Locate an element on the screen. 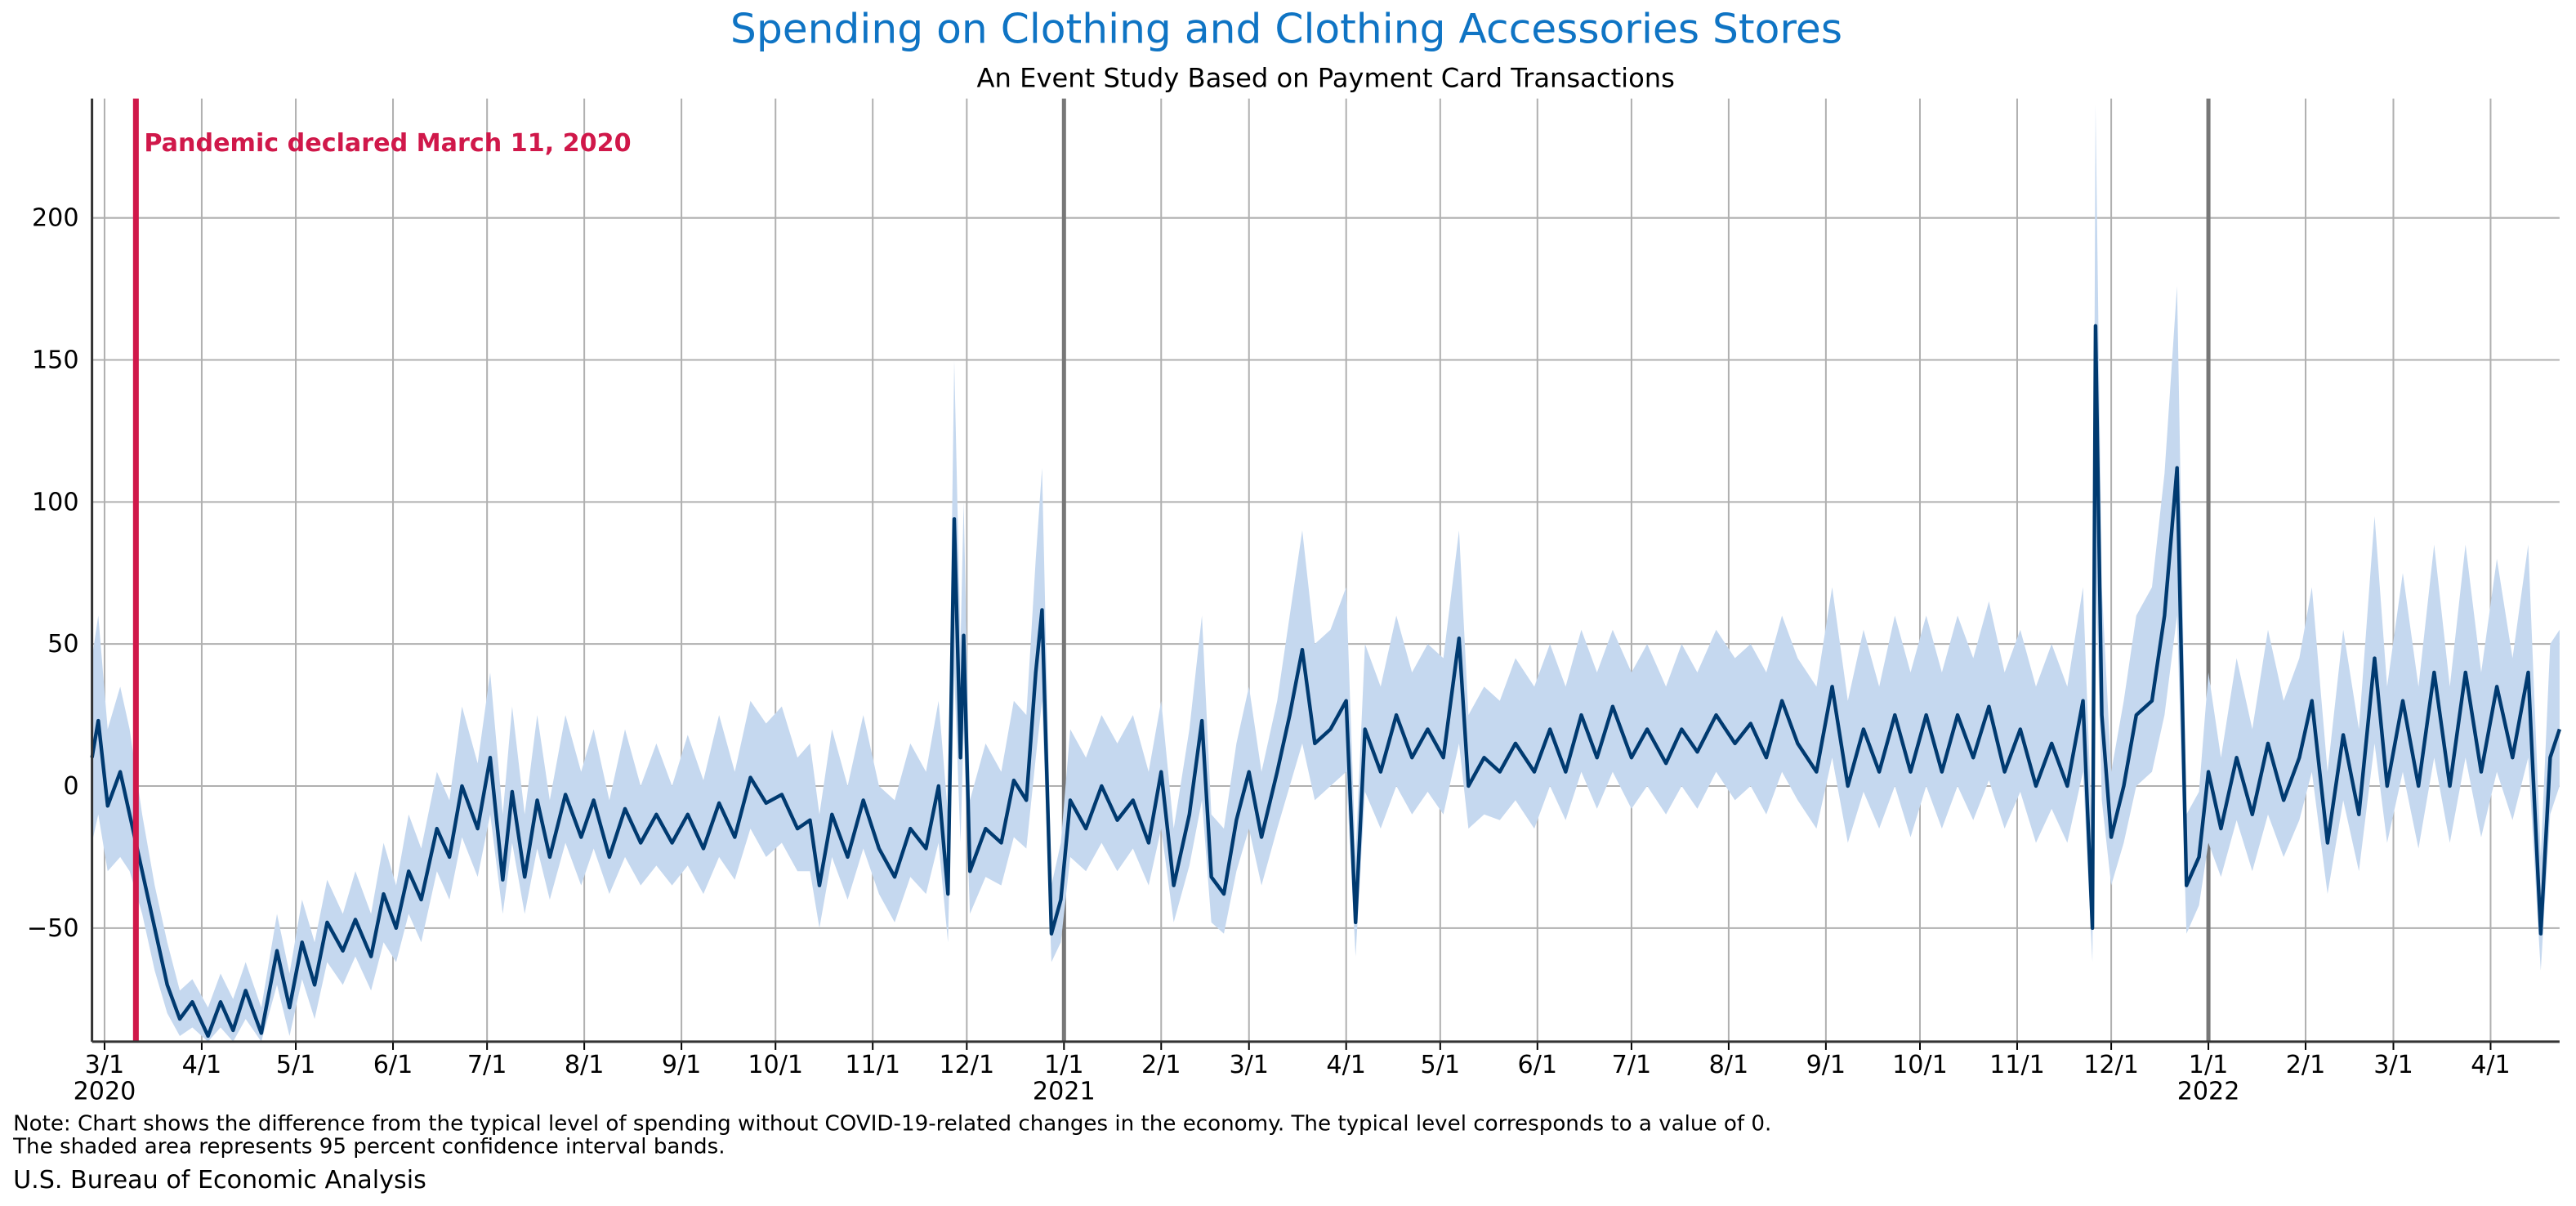 This screenshot has width=2576, height=1206. year-label: 2020 is located at coordinates (105, 1091).